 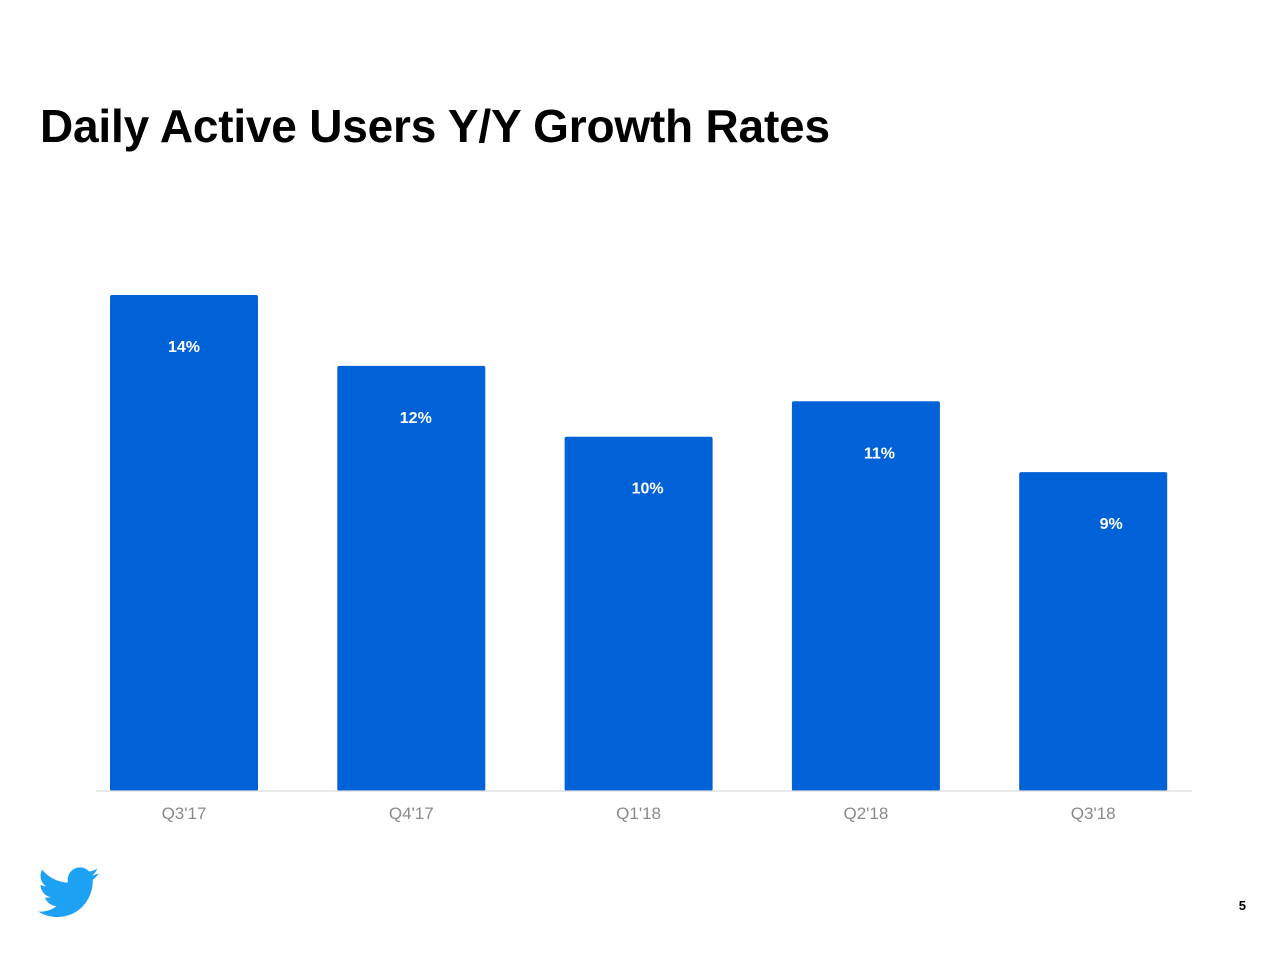 What do you see at coordinates (1111, 524) in the screenshot?
I see `data-label: 9%` at bounding box center [1111, 524].